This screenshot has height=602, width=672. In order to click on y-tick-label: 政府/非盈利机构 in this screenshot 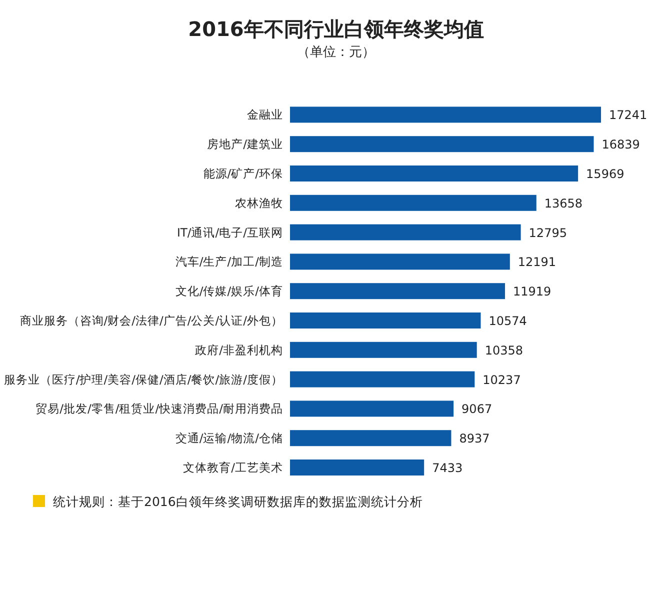, I will do `click(239, 349)`.